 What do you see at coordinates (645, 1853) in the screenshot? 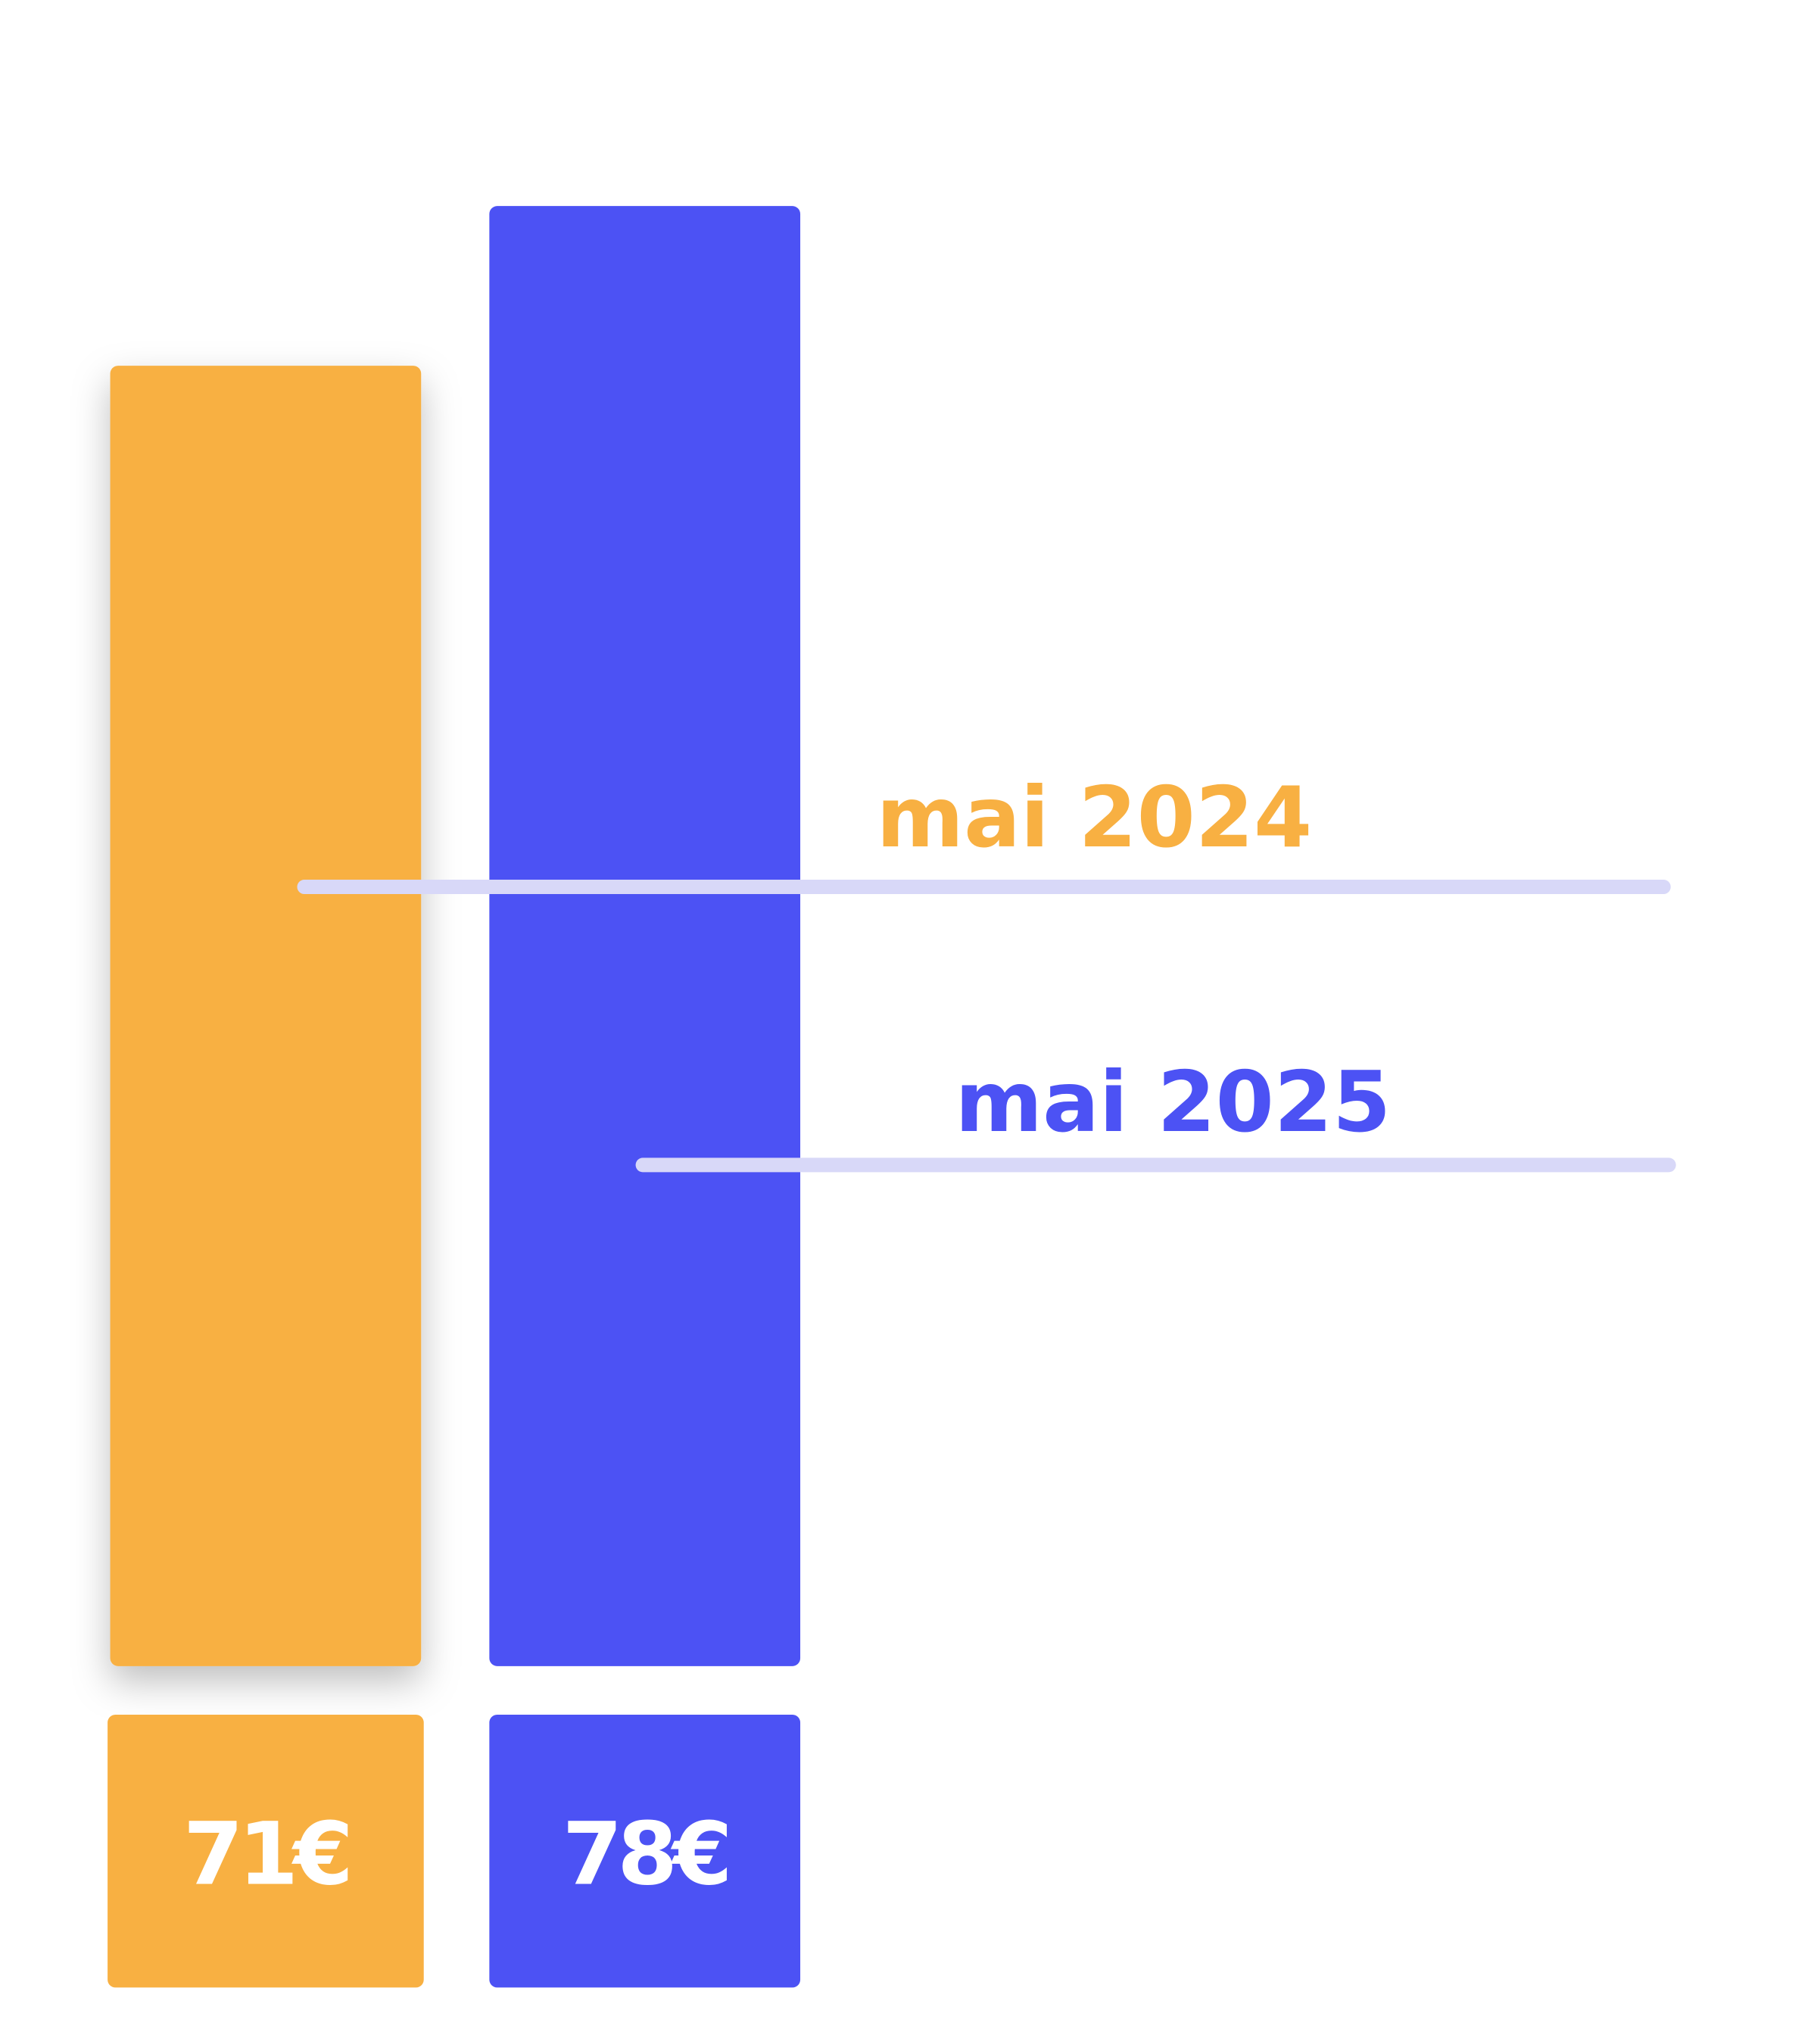
I see `value-label: 78€` at bounding box center [645, 1853].